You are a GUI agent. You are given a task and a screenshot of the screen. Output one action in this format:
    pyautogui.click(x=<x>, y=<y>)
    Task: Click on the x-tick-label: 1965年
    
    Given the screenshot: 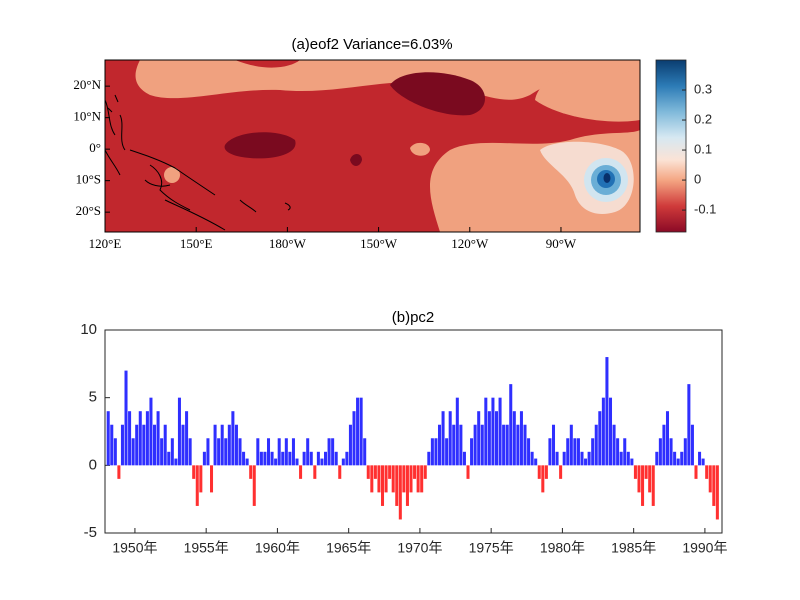 What is the action you would take?
    pyautogui.click(x=348, y=548)
    